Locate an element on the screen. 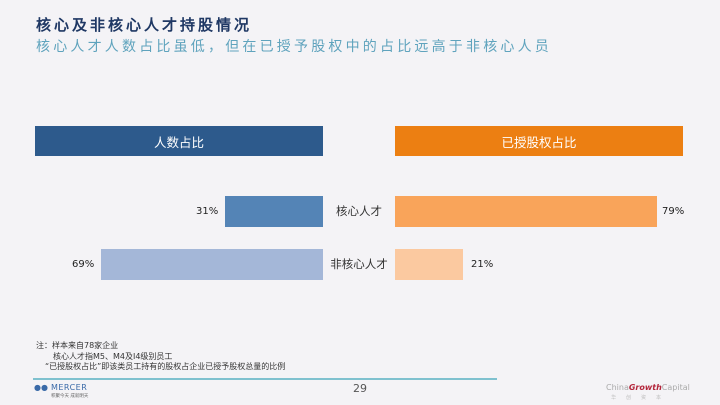  headcount-share-header-label: 人数占比 is located at coordinates (178, 142).